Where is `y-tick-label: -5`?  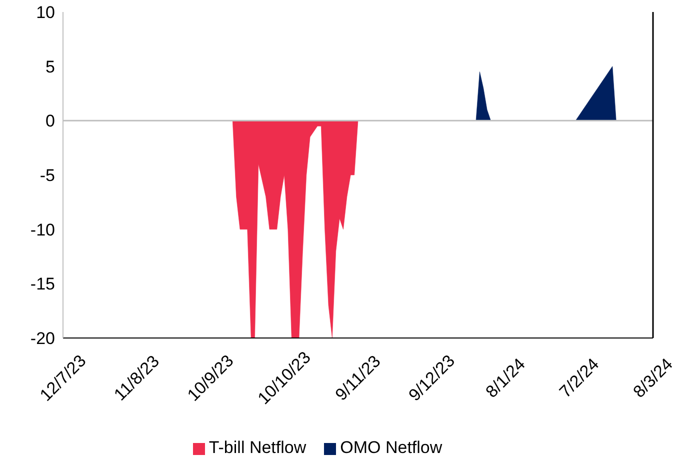
y-tick-label: -5 is located at coordinates (47, 176).